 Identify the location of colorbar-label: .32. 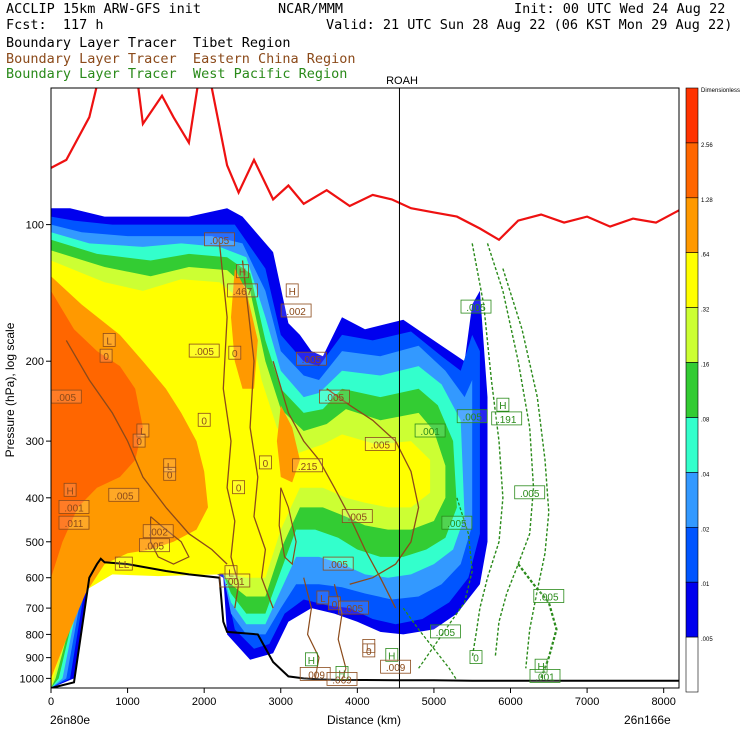
(705, 311).